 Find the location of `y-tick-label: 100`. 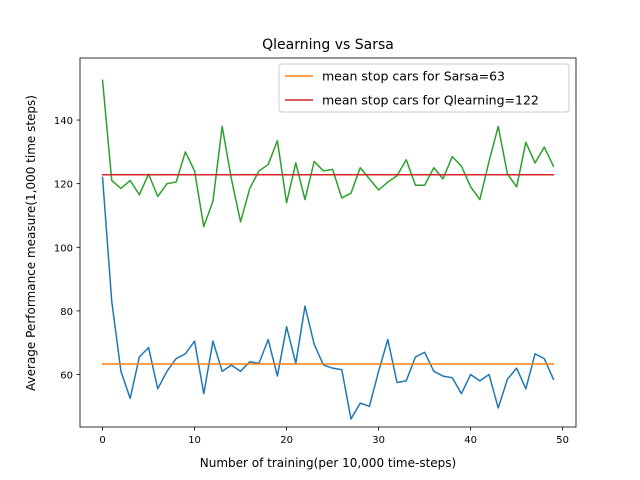

y-tick-label: 100 is located at coordinates (63, 248).